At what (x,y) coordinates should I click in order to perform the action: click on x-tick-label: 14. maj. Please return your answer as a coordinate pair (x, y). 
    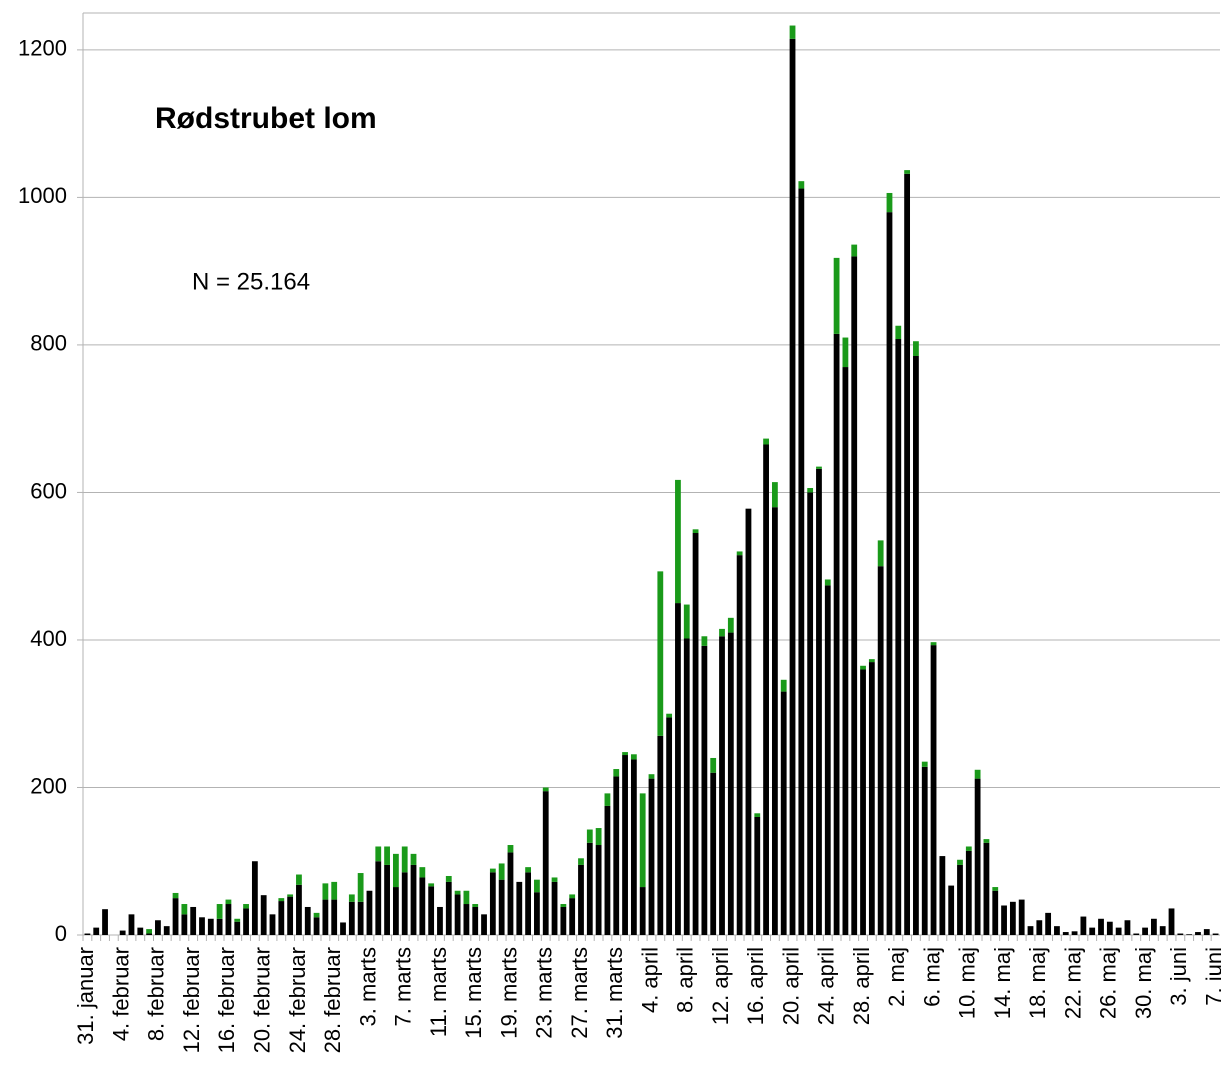
    Looking at the image, I should click on (1002, 983).